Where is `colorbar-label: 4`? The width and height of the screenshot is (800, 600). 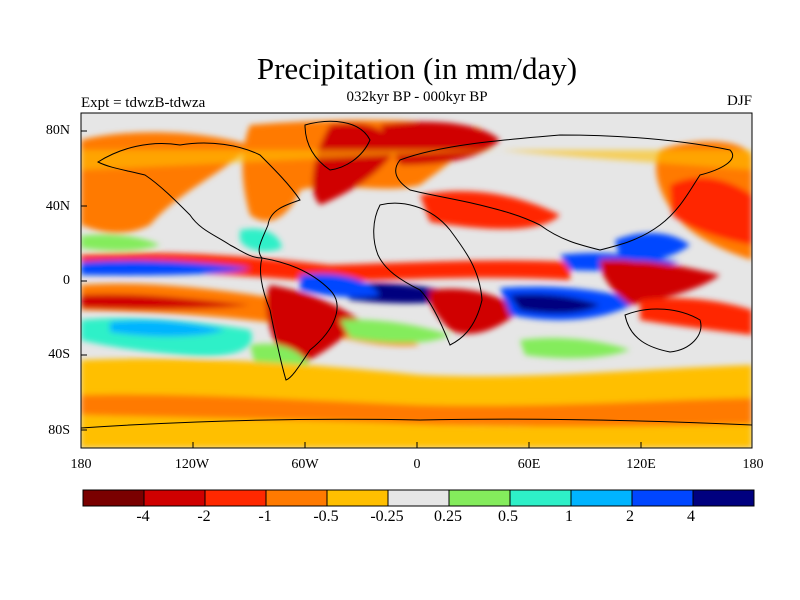 colorbar-label: 4 is located at coordinates (691, 516).